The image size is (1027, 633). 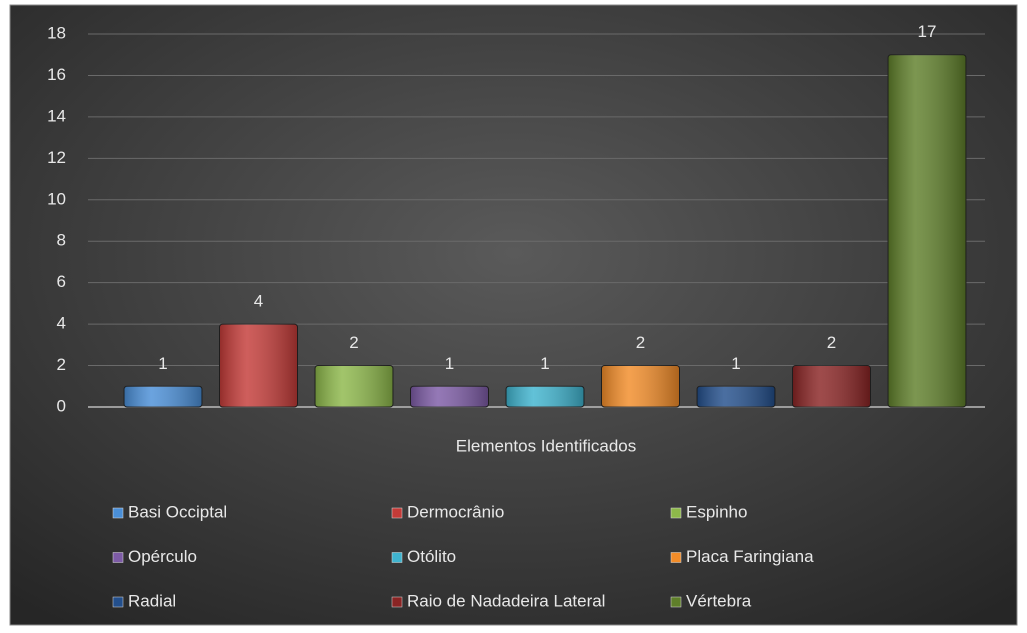 What do you see at coordinates (431, 556) in the screenshot?
I see `legend-label: Otólito` at bounding box center [431, 556].